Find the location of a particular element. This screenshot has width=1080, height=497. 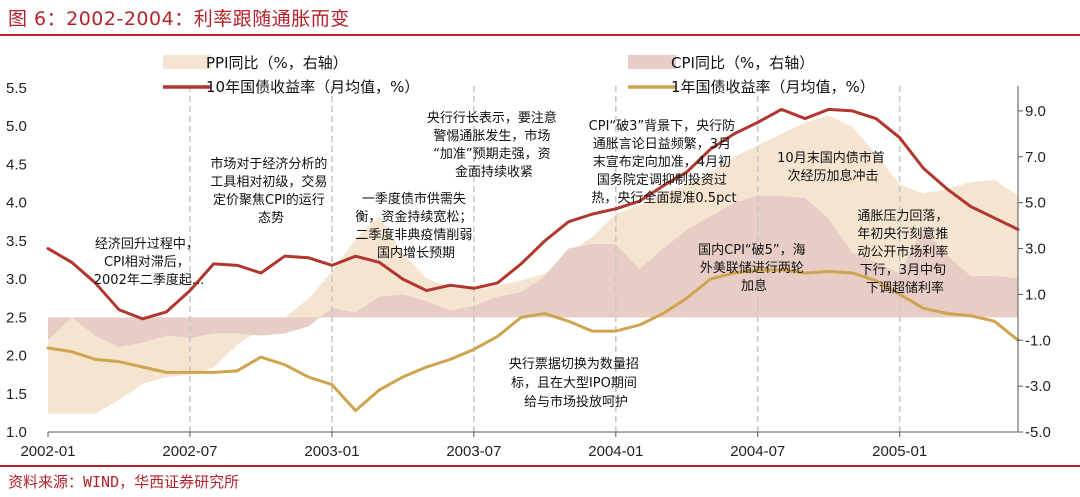

annotation-bill-auction: 央行票据切换为数量招 标，且在大型IPO期间 给与市场投放呵护 is located at coordinates (576, 383).